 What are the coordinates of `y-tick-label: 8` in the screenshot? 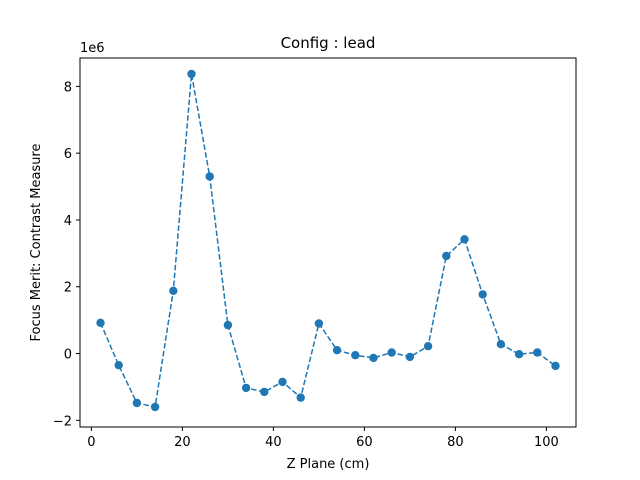 It's located at (68, 87).